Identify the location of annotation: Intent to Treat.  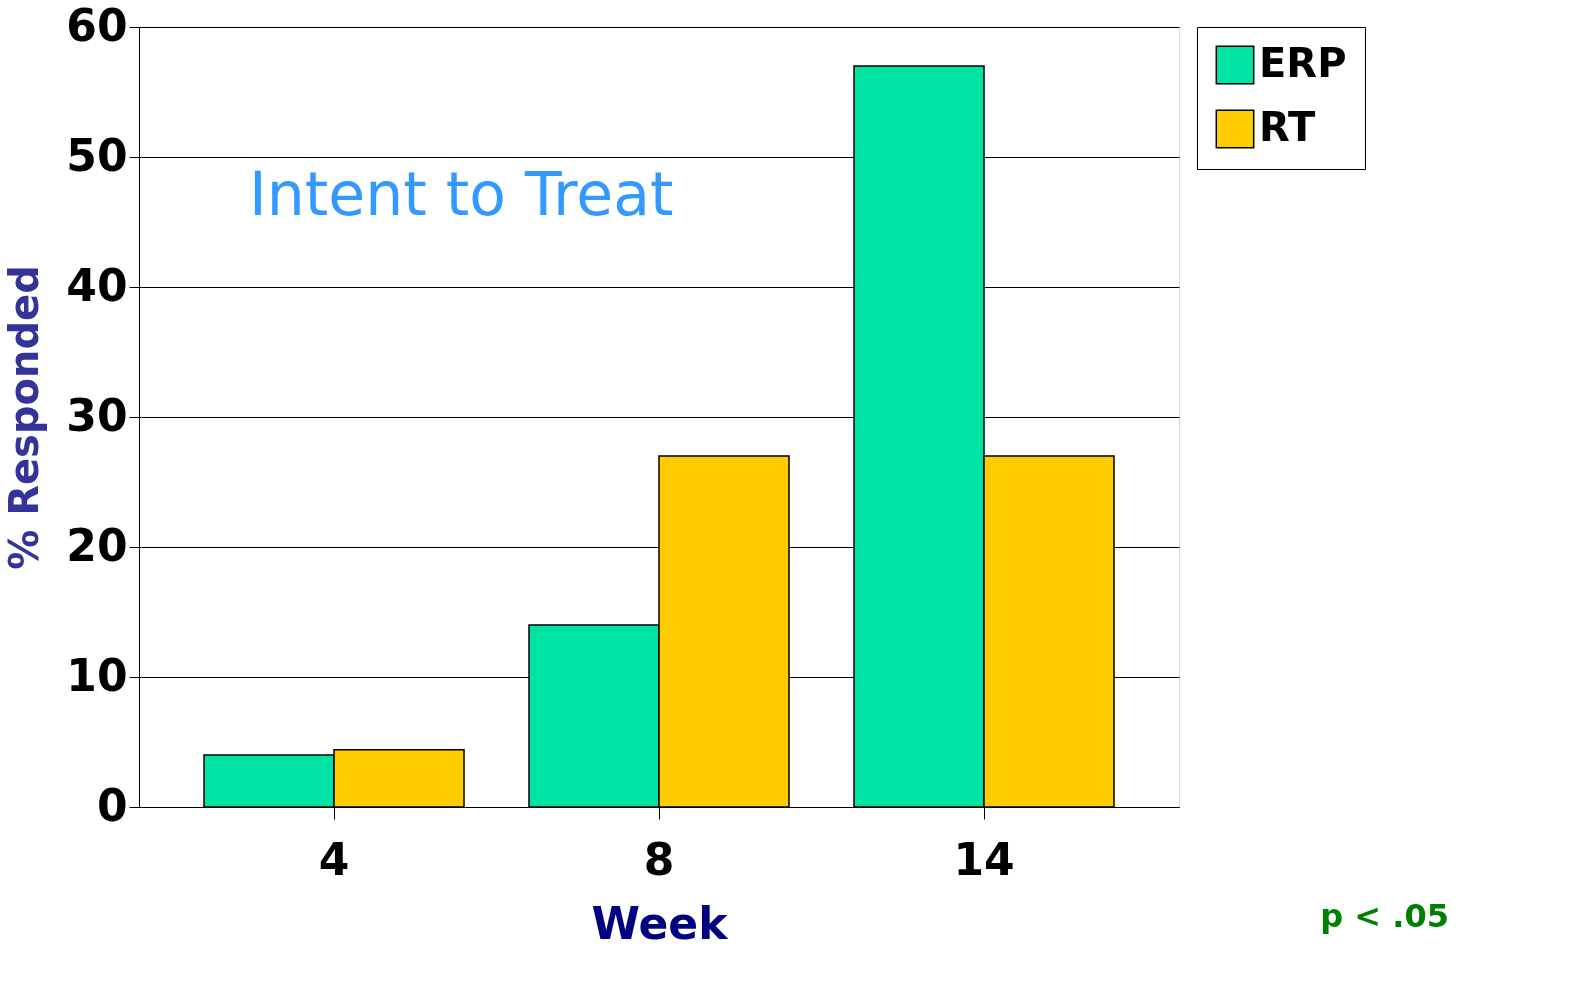
(461, 194).